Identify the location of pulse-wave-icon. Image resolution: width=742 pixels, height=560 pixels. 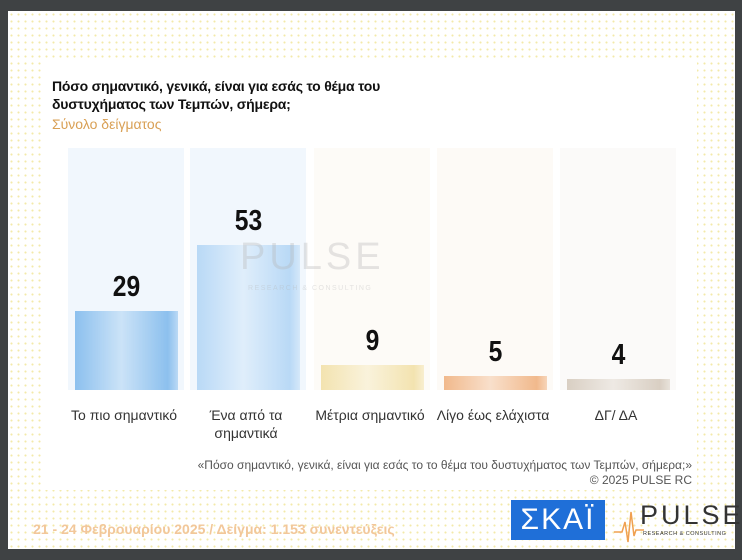
(629, 527).